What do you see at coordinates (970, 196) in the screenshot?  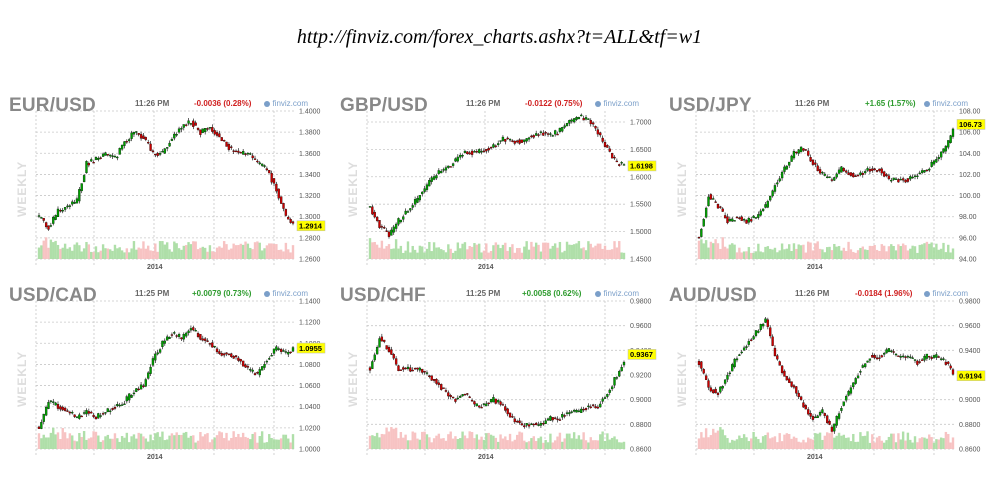 I see `y-tick-label: 100.00` at bounding box center [970, 196].